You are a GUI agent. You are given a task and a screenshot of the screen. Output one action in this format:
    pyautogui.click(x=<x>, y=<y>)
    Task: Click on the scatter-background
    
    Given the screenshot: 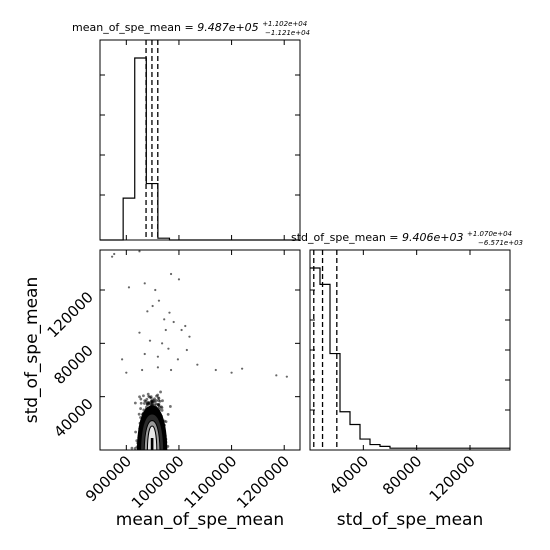 What is the action you would take?
    pyautogui.click(x=200, y=350)
    